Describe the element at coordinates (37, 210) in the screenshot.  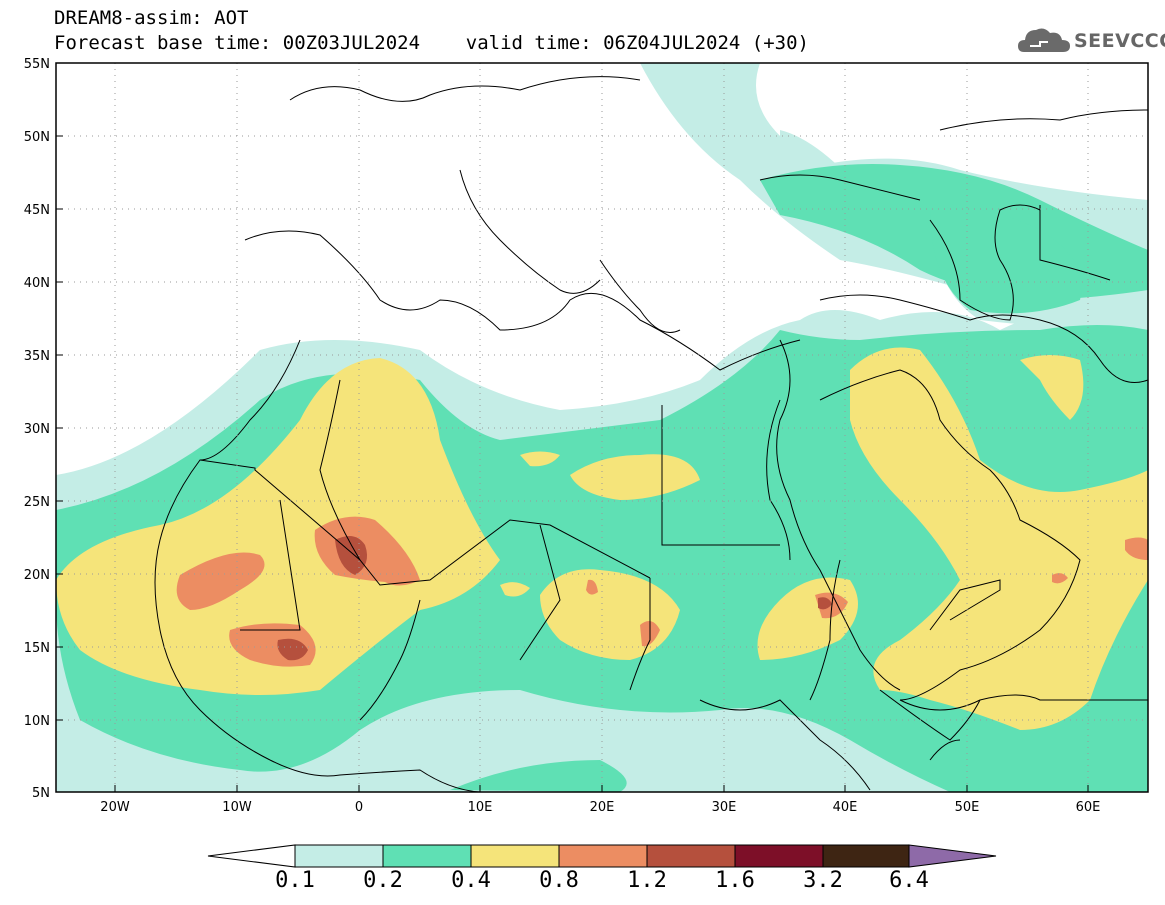
I see `lat-label: 45N` at that location.